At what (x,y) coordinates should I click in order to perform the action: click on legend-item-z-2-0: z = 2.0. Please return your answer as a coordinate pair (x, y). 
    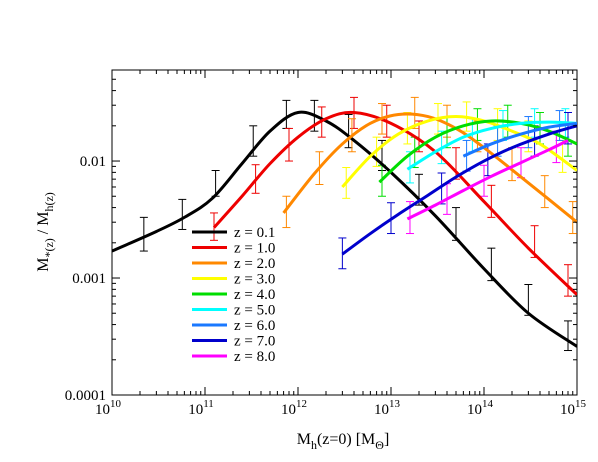
    Looking at the image, I should click on (233, 264).